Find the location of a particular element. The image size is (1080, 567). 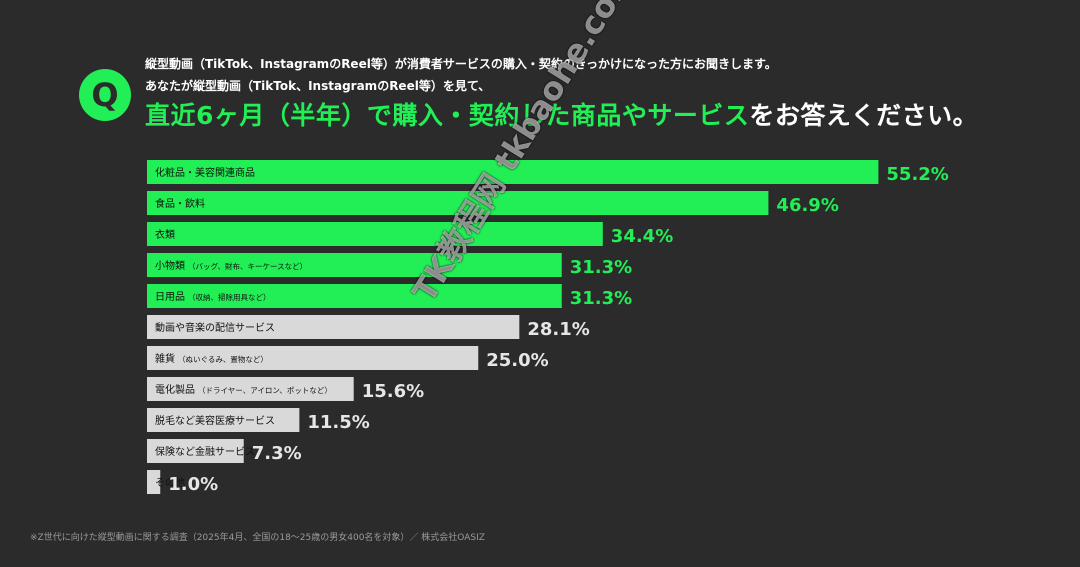

question-title: 直近6ヶ月（半年）で購入・契約した商品やサービスをお答えください。 is located at coordinates (561, 114).